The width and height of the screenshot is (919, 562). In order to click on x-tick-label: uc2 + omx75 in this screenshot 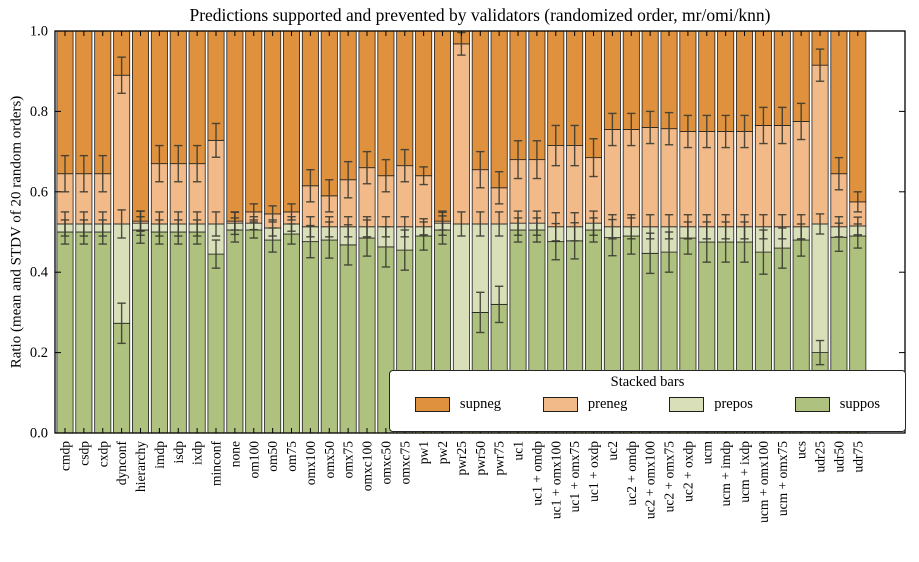, I will do `click(669, 477)`.